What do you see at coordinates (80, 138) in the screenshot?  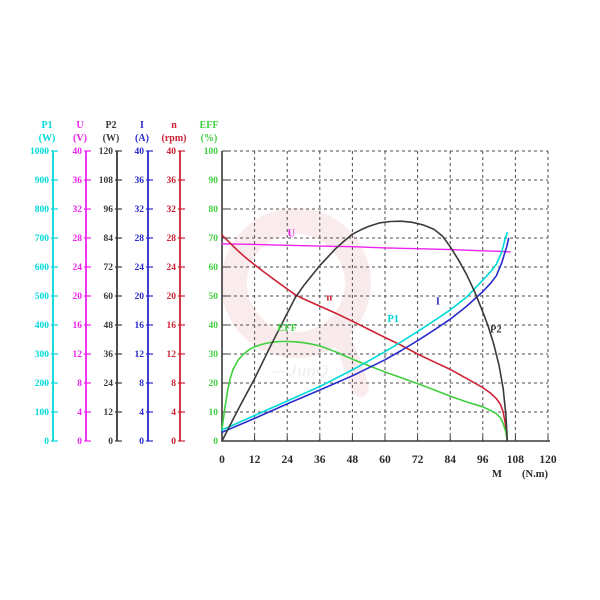 I see `y-axis-unit-U: (V)` at bounding box center [80, 138].